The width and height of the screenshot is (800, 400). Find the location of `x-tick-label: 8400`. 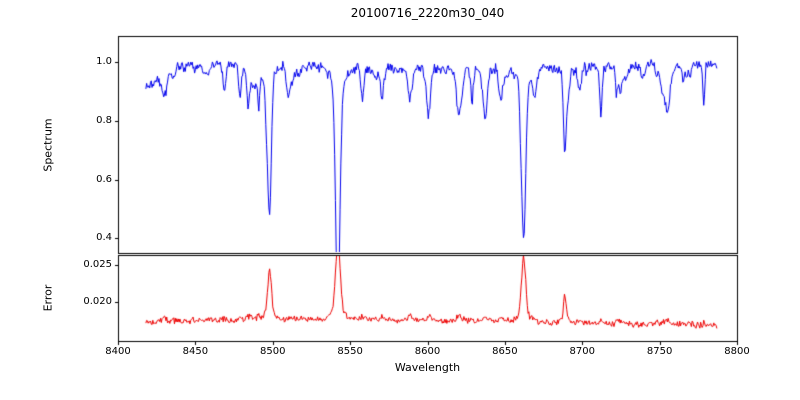

x-tick-label: 8400 is located at coordinates (118, 351).